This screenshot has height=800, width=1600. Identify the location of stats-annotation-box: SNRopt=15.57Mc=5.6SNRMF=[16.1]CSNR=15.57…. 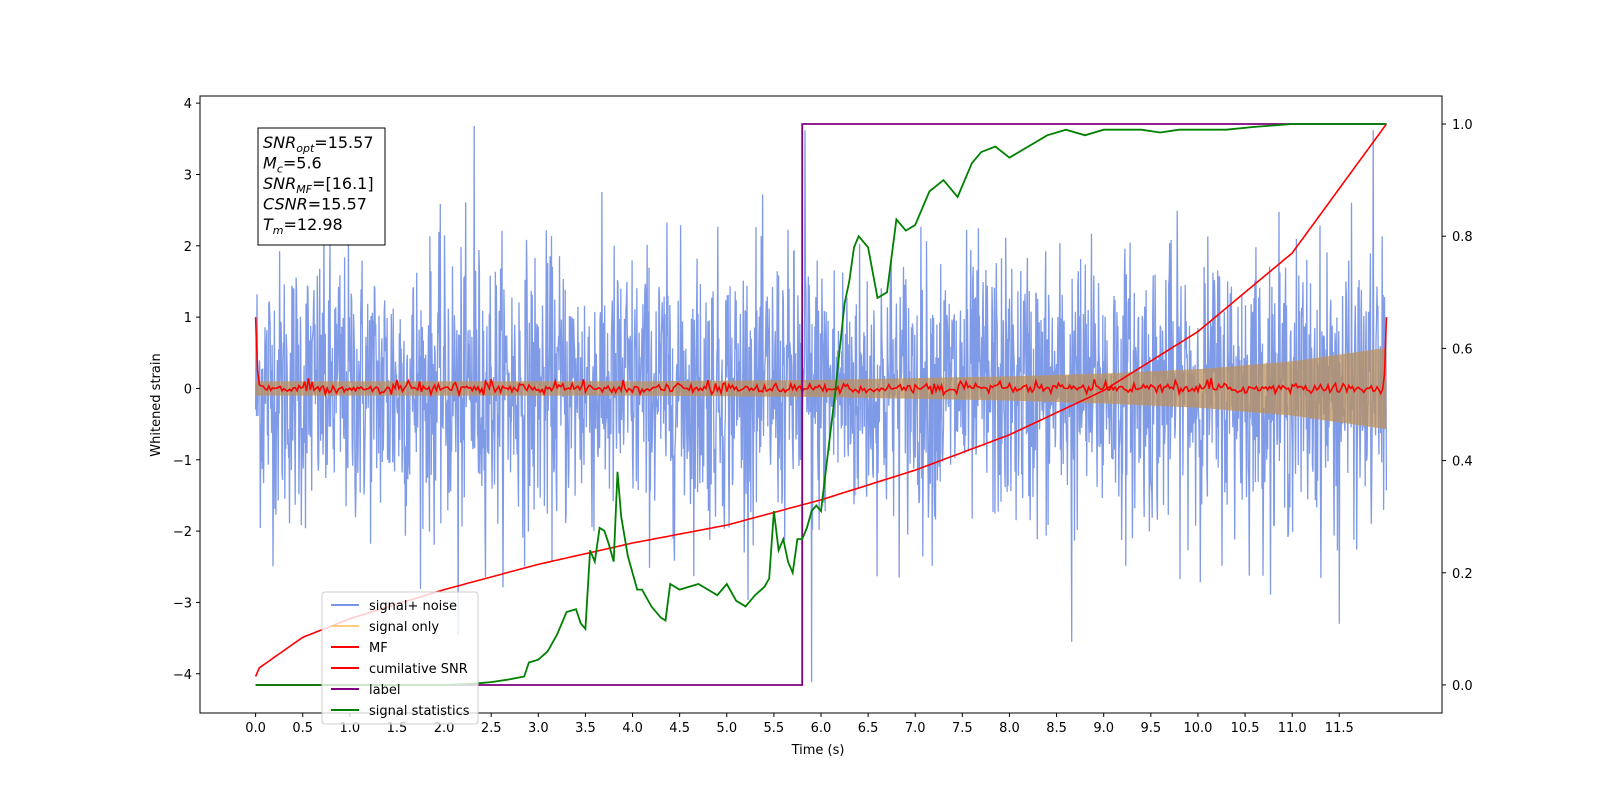
(321, 186).